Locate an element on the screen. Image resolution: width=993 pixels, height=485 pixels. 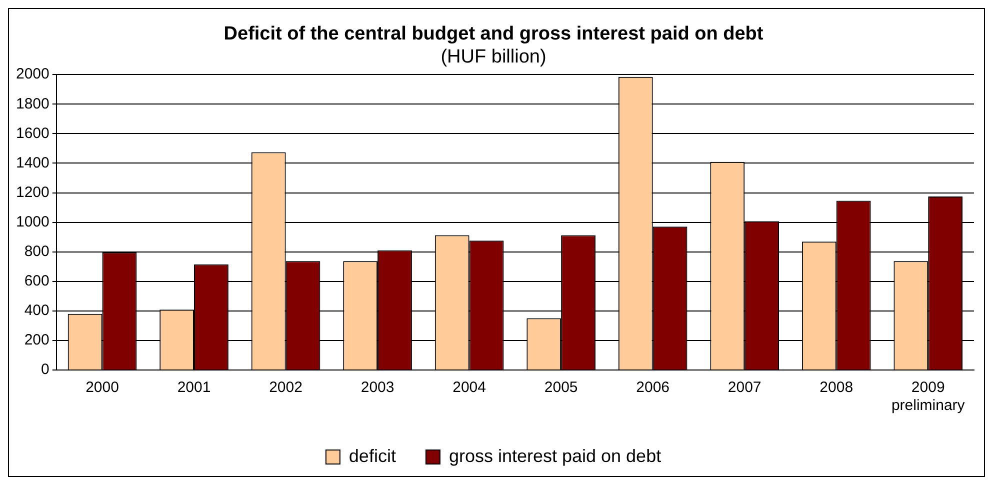
x-tick-label: 2004 is located at coordinates (469, 387).